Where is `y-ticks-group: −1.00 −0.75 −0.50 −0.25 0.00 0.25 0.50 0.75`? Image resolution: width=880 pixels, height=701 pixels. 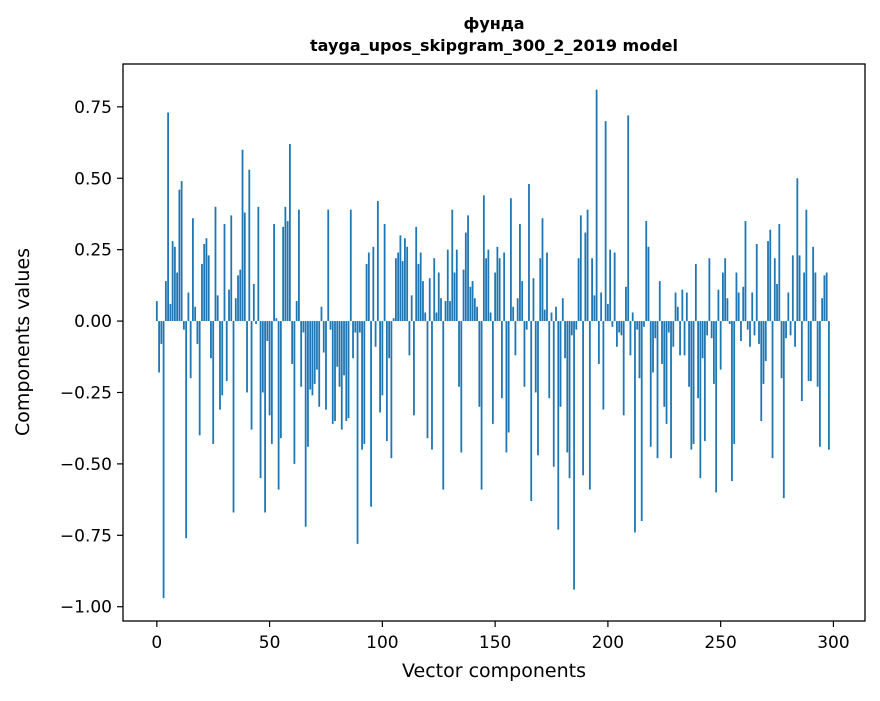
y-ticks-group: −1.00 −0.75 −0.50 −0.25 0.00 0.25 0.50 0.75 is located at coordinates (91, 358).